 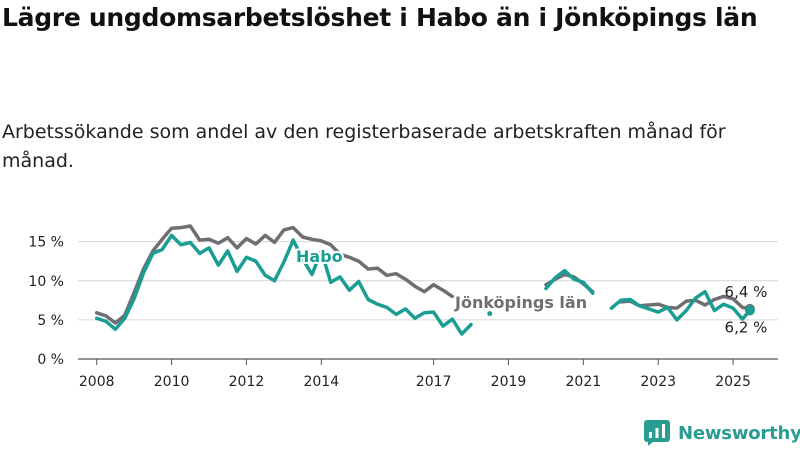 What do you see at coordinates (50, 360) in the screenshot?
I see `y-tick-label: 0 %` at bounding box center [50, 360].